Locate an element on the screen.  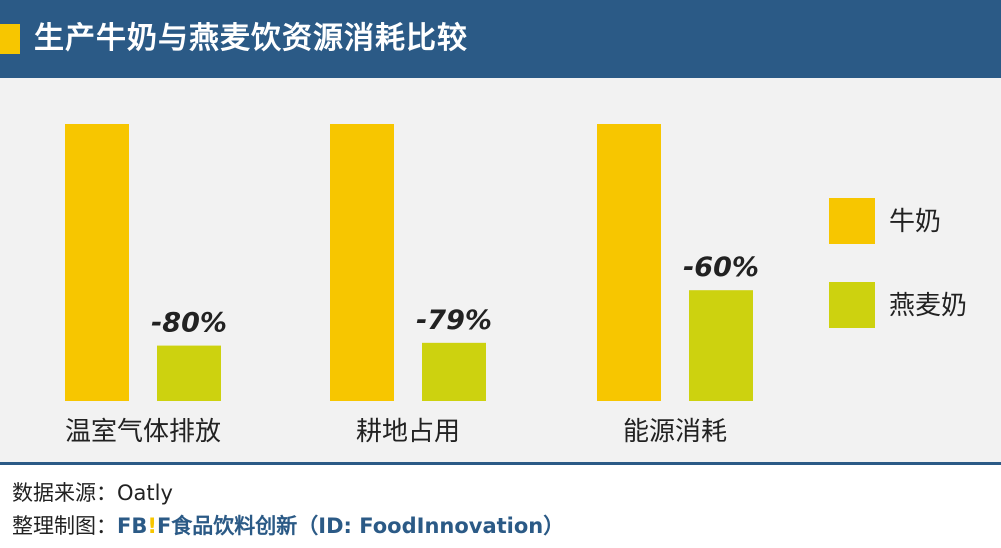
category-label-2: 耕地占用 is located at coordinates (408, 432).